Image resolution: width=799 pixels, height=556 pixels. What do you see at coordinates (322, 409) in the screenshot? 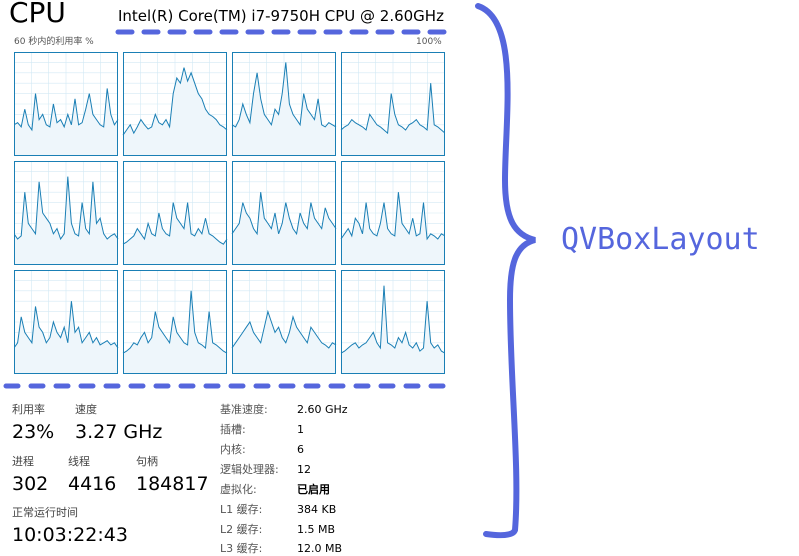
I see `detail-value: 2.60 GHz` at bounding box center [322, 409].